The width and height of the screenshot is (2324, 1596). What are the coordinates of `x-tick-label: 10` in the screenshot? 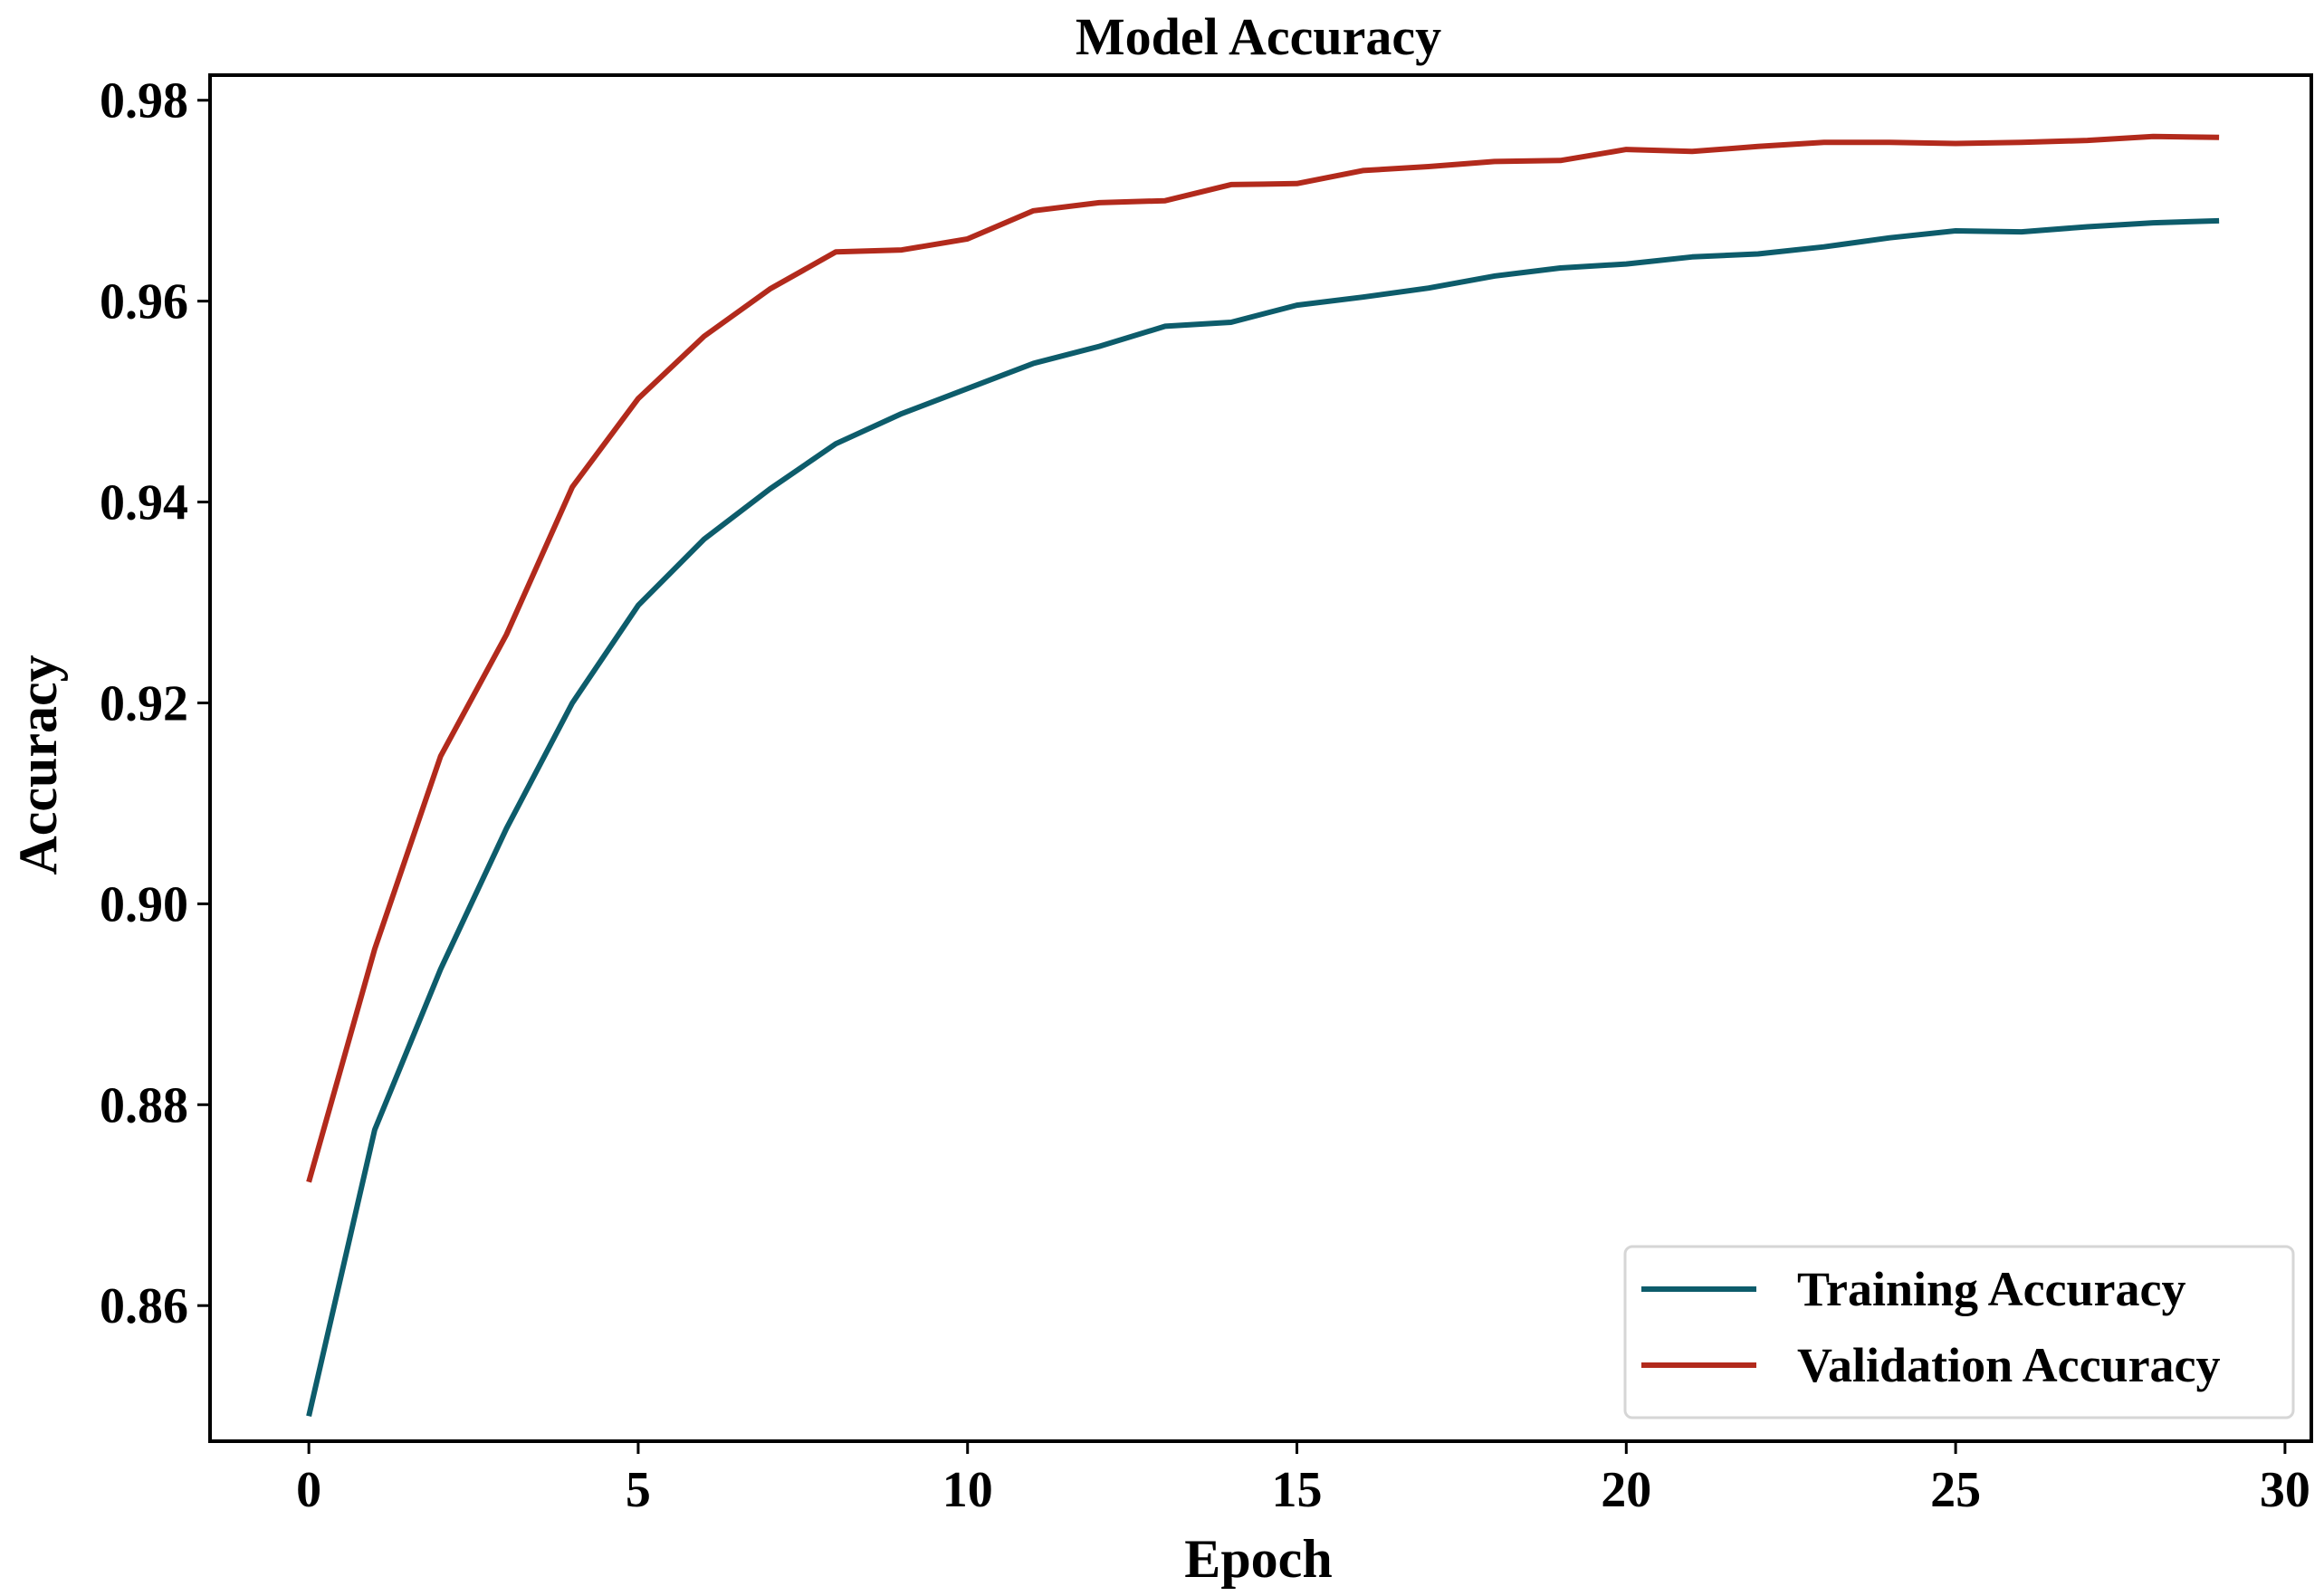 It's located at (967, 1490).